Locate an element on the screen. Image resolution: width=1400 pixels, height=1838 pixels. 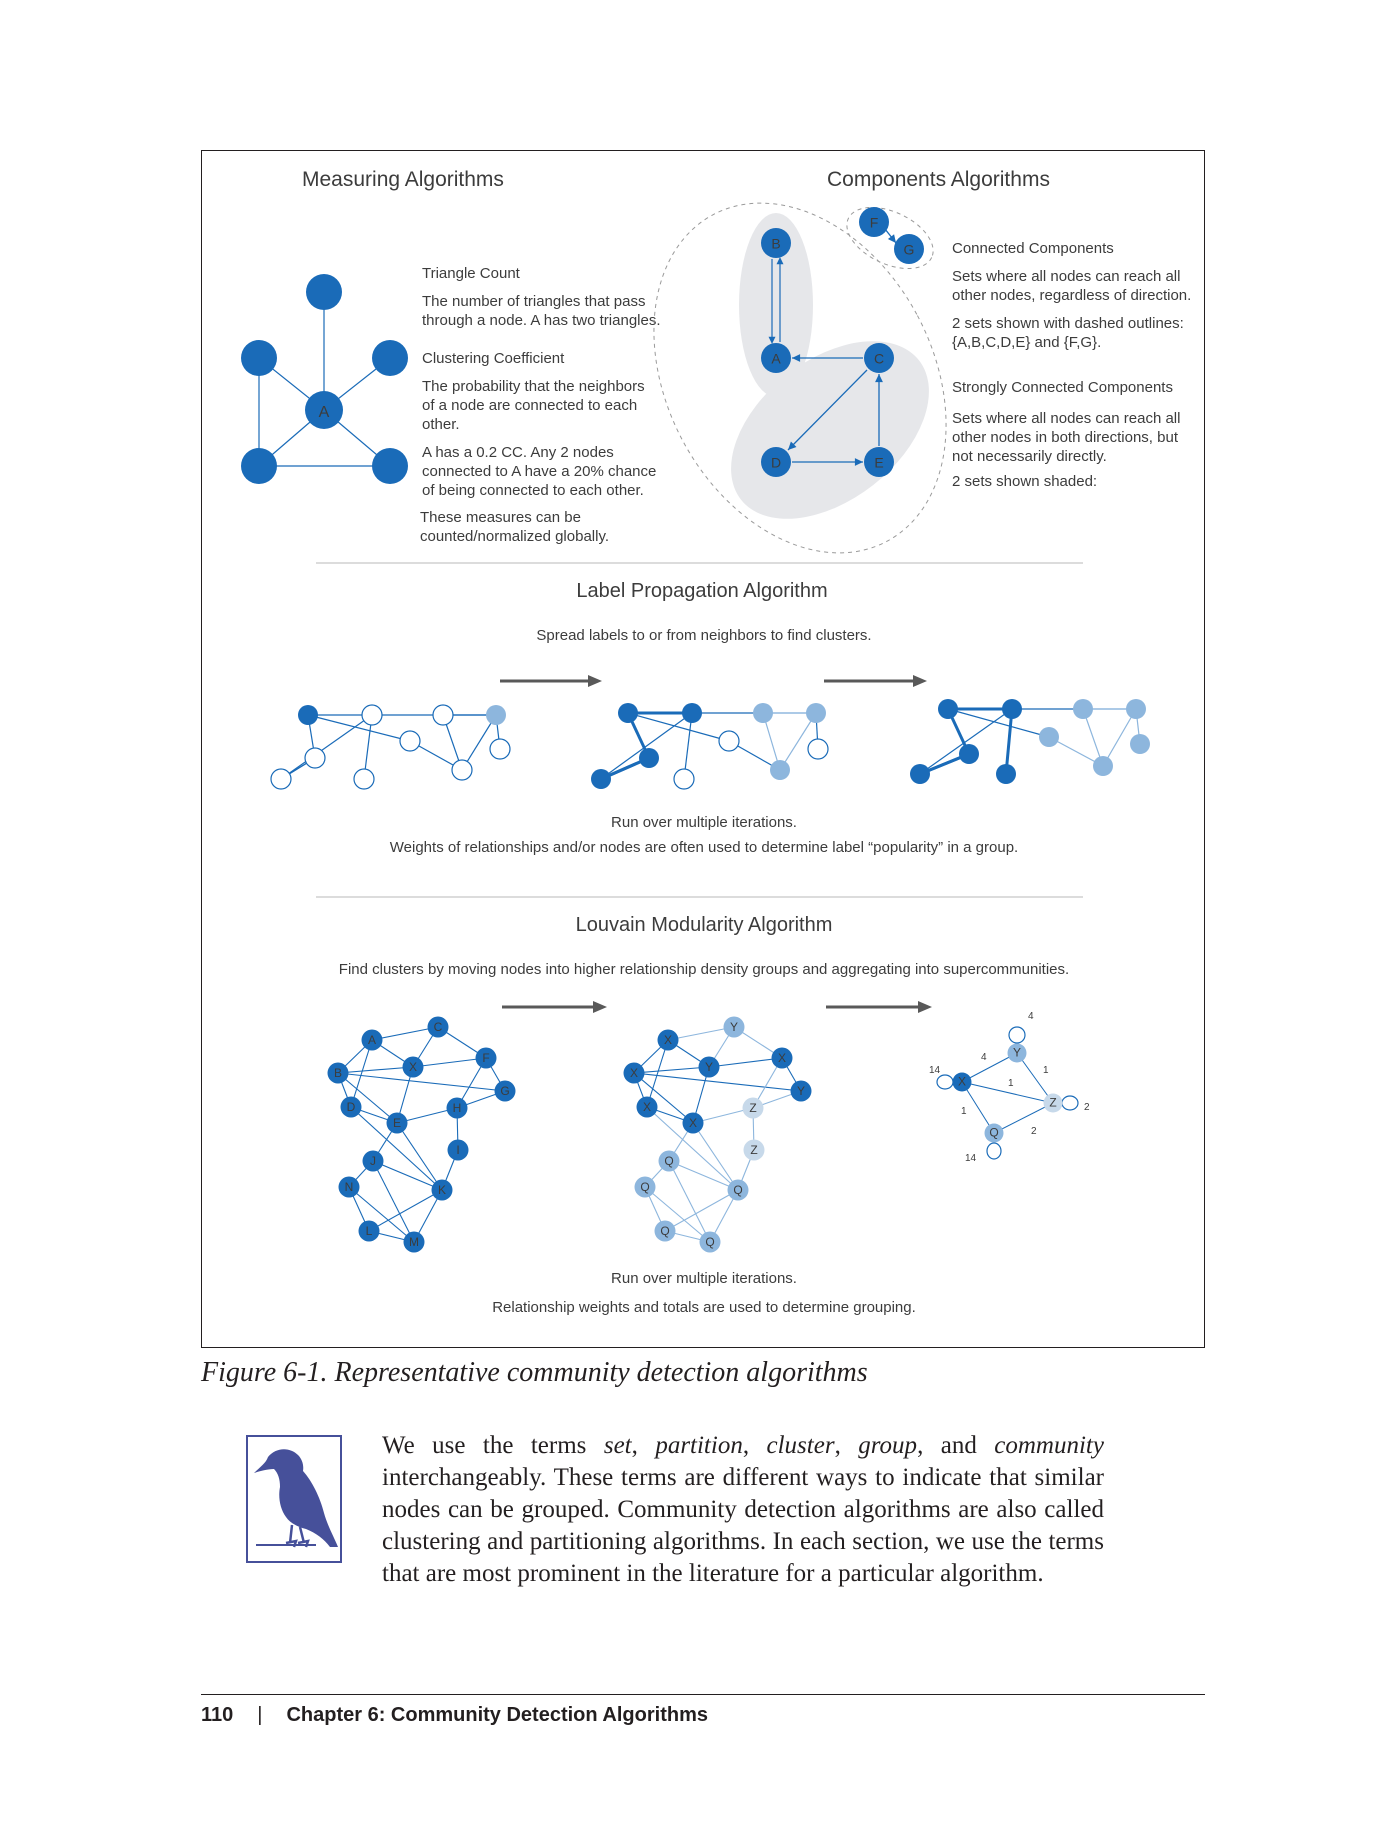
note-text-run: , is located at coordinates (643, 1445).